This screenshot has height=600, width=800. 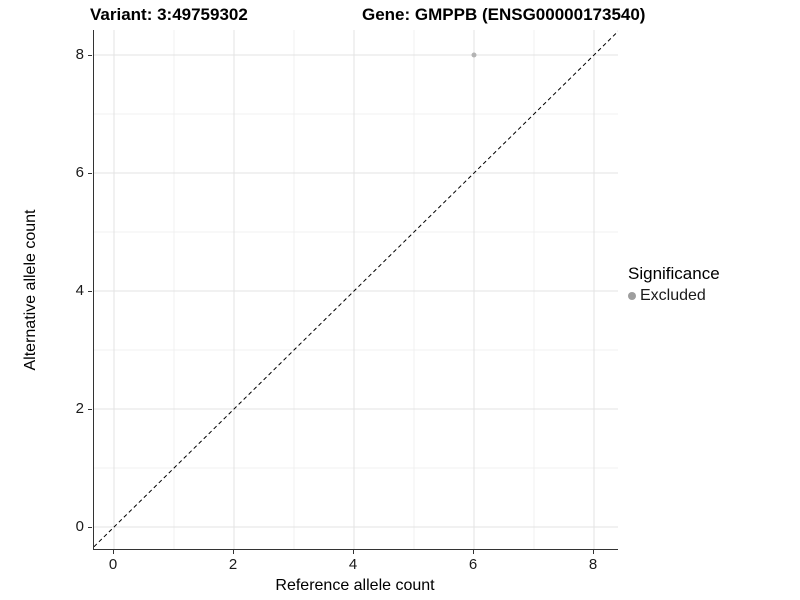 What do you see at coordinates (353, 564) in the screenshot?
I see `x-tick-label: 4` at bounding box center [353, 564].